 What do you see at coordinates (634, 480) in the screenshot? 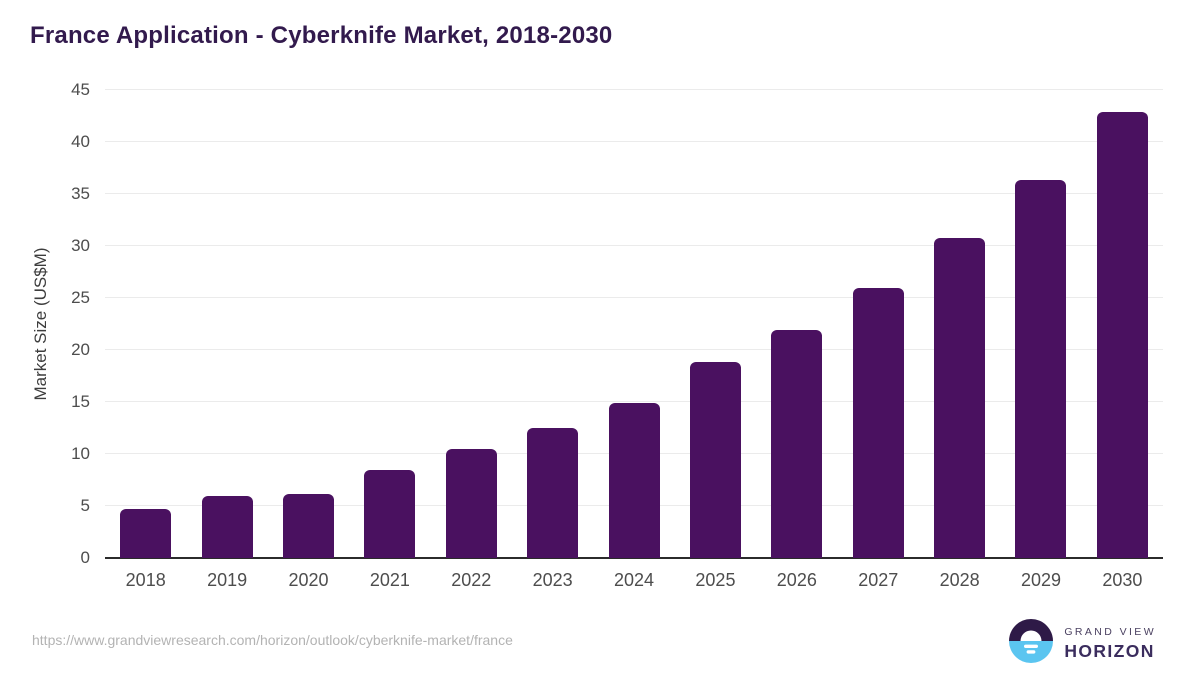
I see `bar-2024` at bounding box center [634, 480].